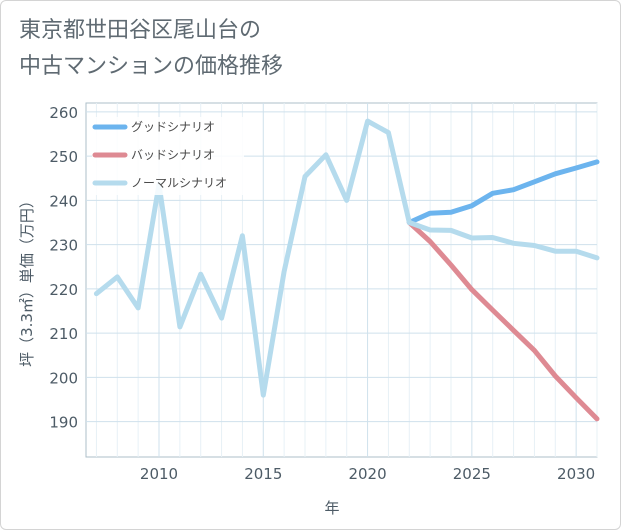 The height and width of the screenshot is (530, 621). What do you see at coordinates (63, 423) in the screenshot?
I see `y-tick-label: 190` at bounding box center [63, 423].